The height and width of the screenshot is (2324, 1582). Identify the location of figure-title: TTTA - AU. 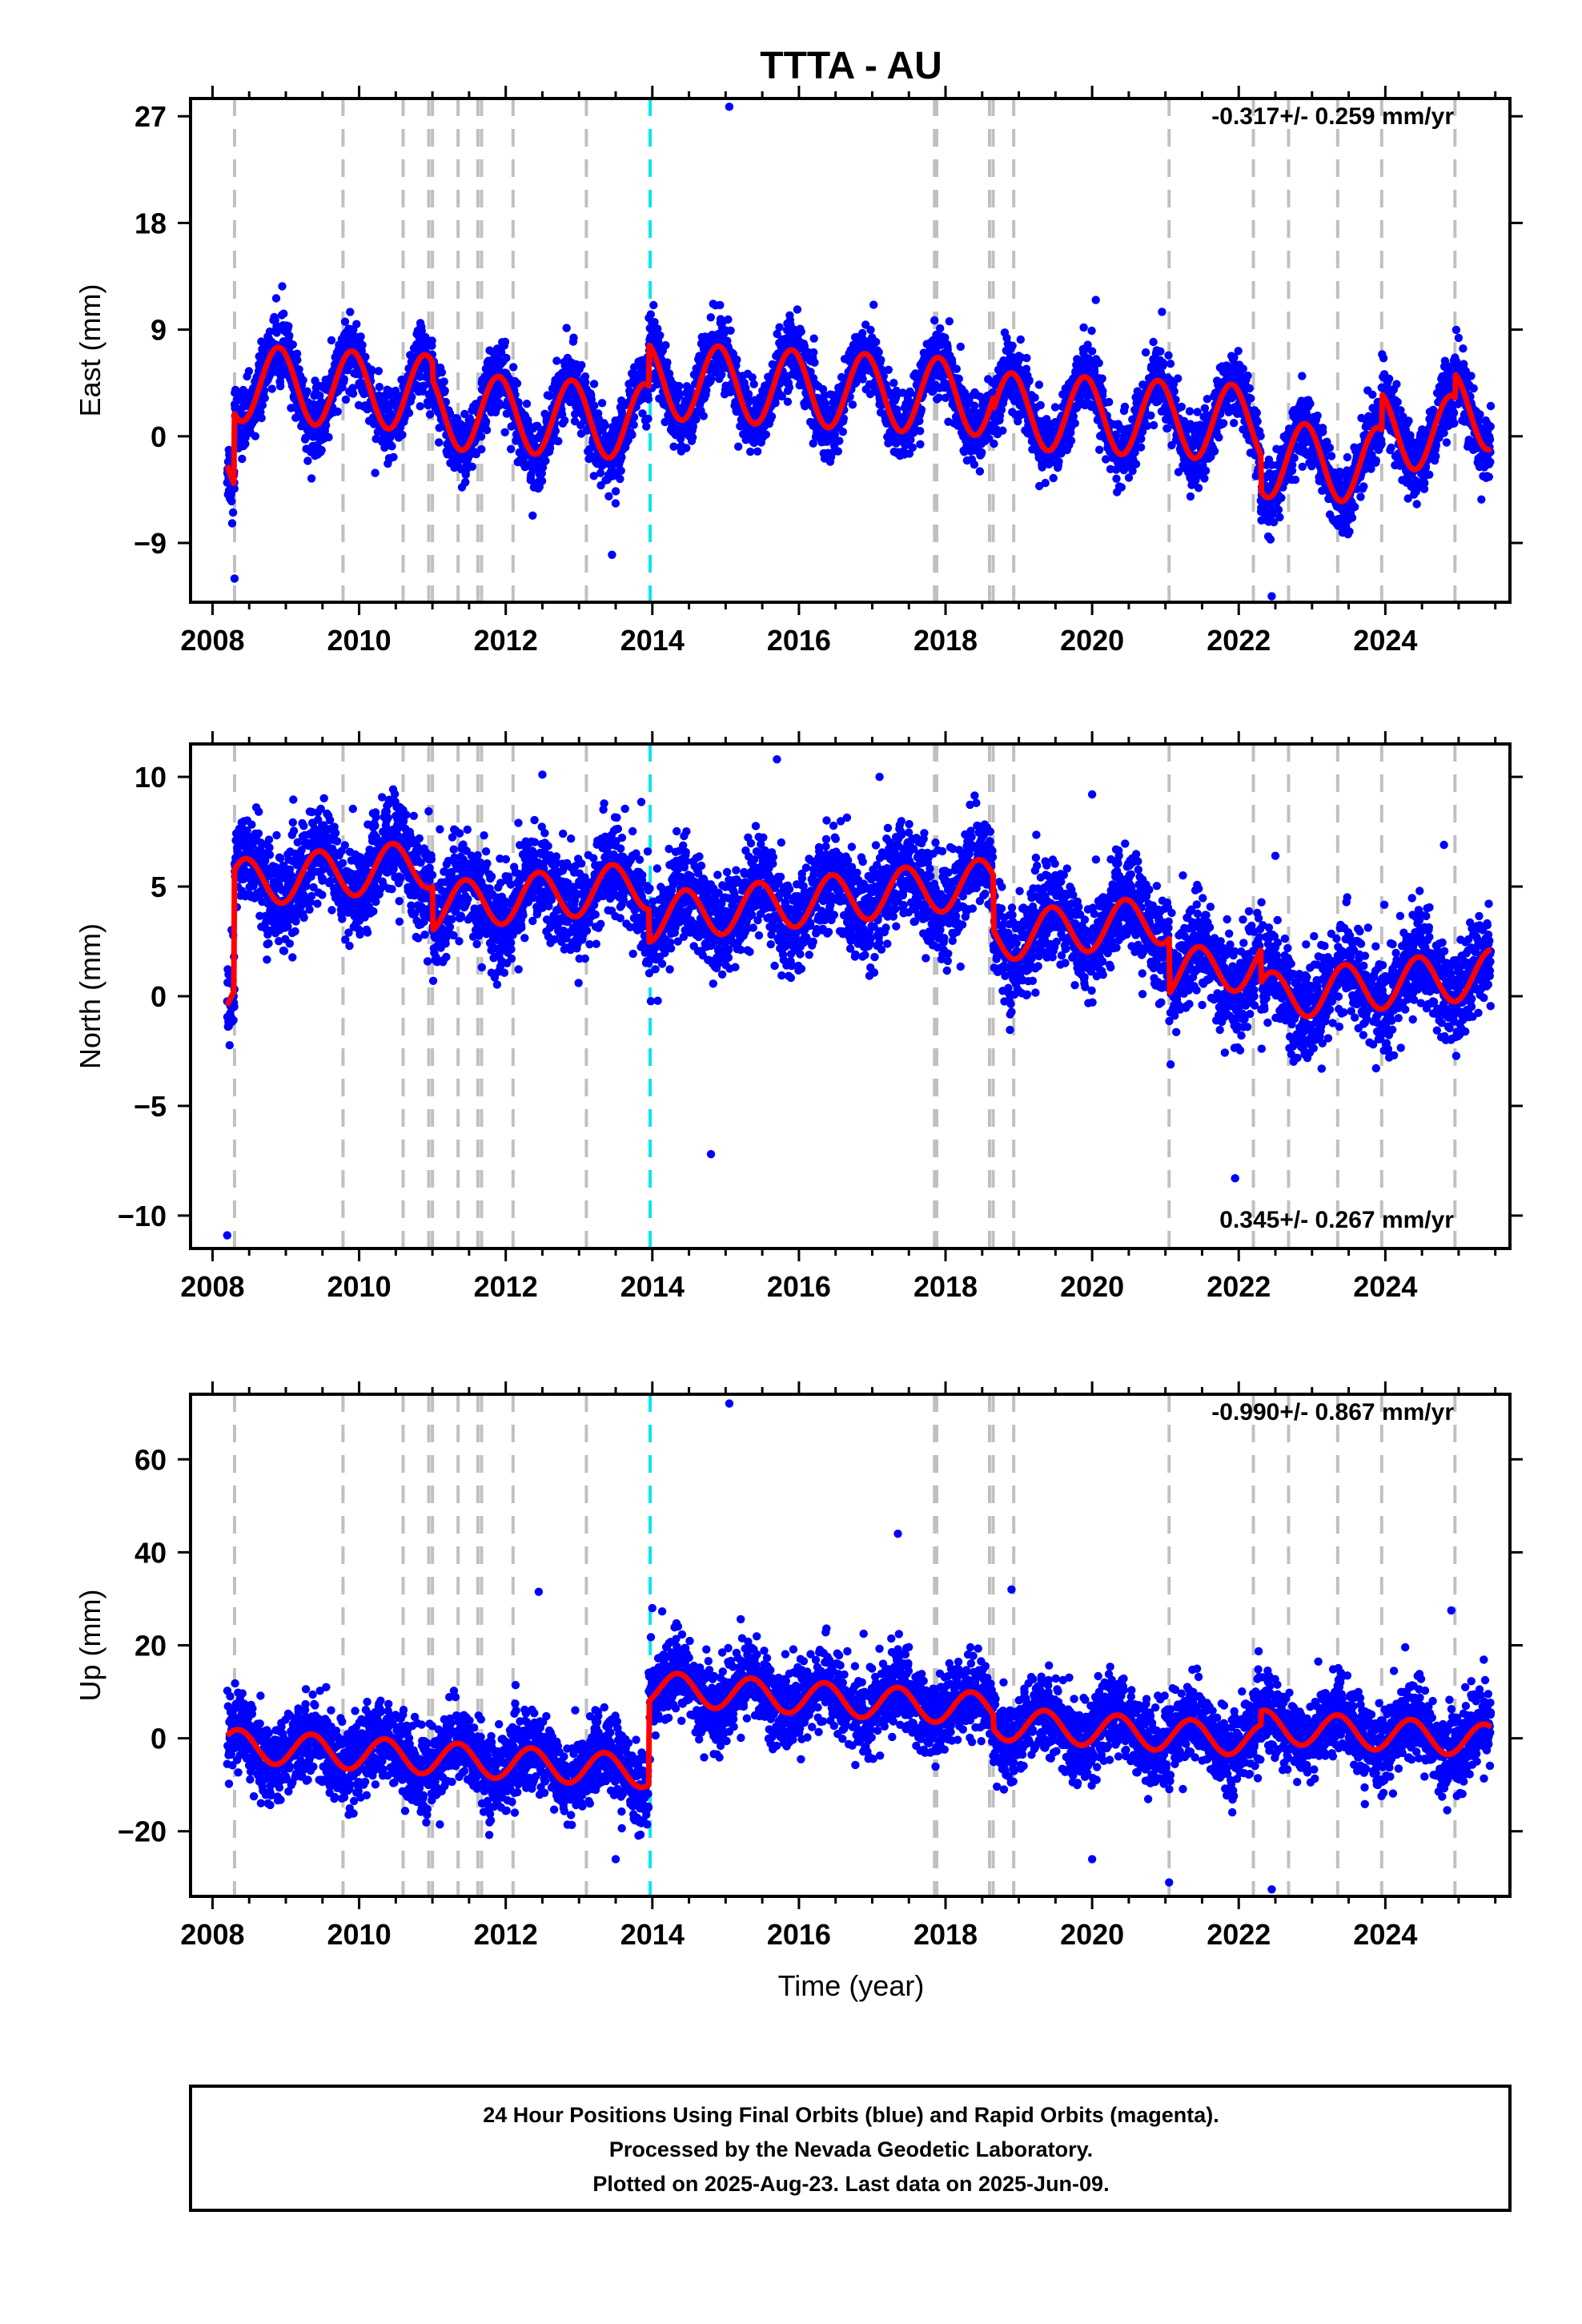
(851, 66).